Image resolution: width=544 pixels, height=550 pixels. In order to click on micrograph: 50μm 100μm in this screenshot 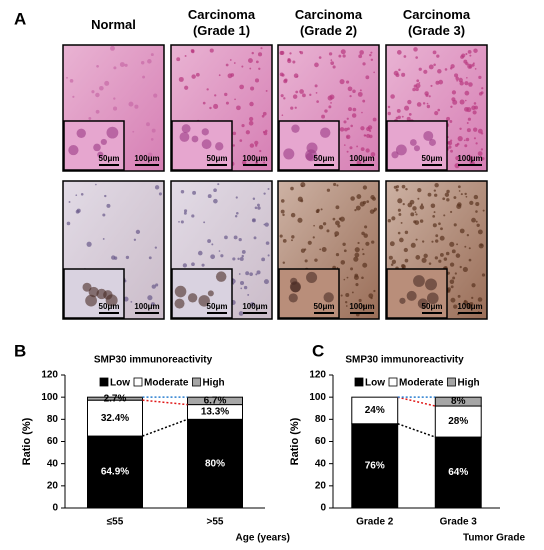, I will do `click(221, 250)`.